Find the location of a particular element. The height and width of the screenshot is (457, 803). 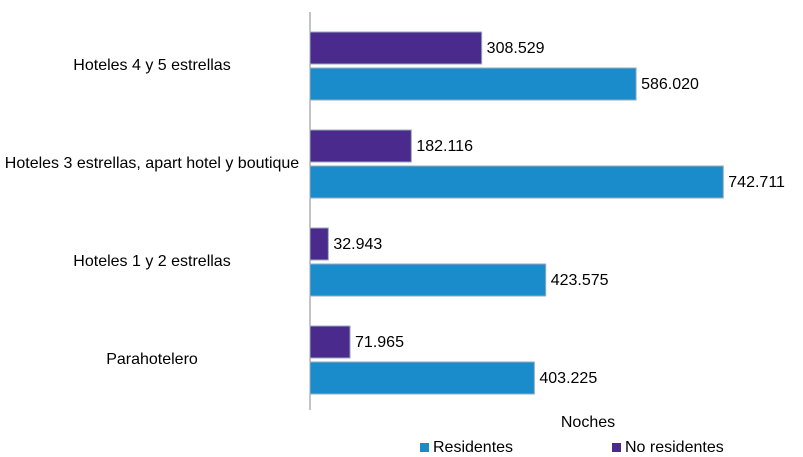

value-label: 308.529 is located at coordinates (516, 48).